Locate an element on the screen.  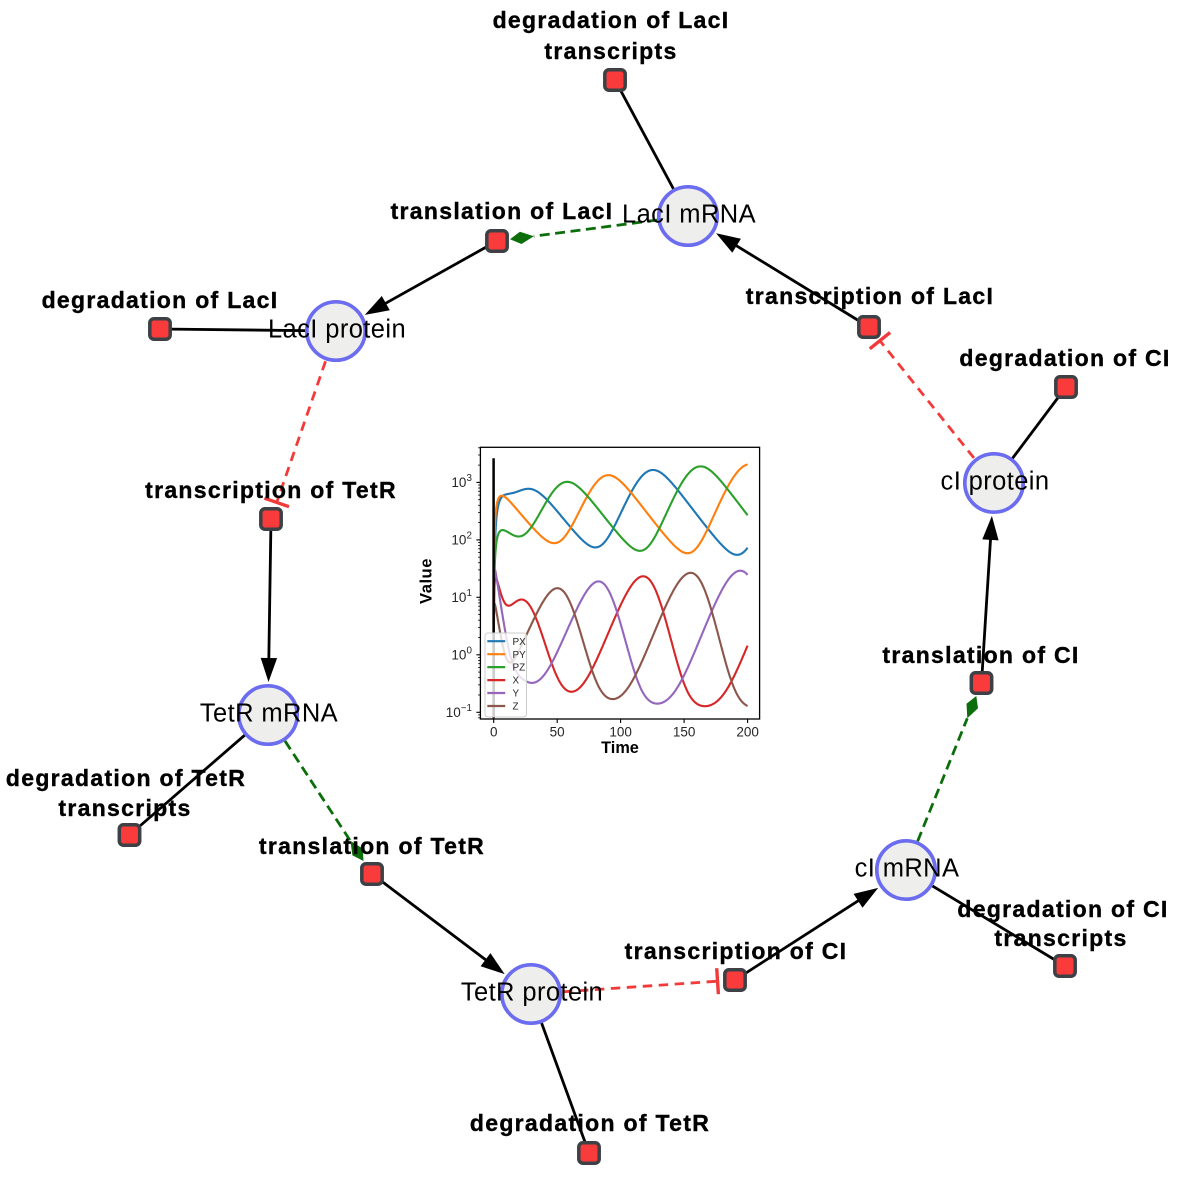
svg-text: 50 is located at coordinates (557, 732).